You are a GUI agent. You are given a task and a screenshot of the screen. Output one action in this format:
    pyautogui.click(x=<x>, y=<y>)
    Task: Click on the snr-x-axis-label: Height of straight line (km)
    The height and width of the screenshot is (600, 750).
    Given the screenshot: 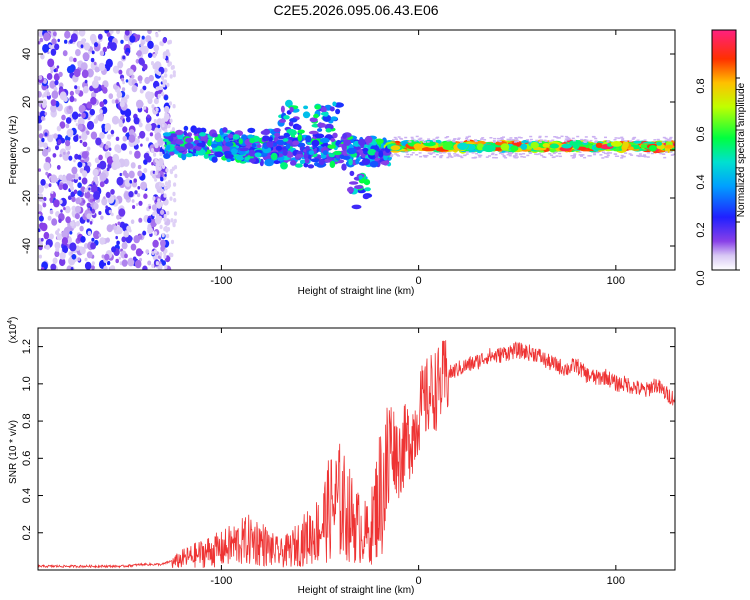 What is the action you would take?
    pyautogui.click(x=356, y=590)
    